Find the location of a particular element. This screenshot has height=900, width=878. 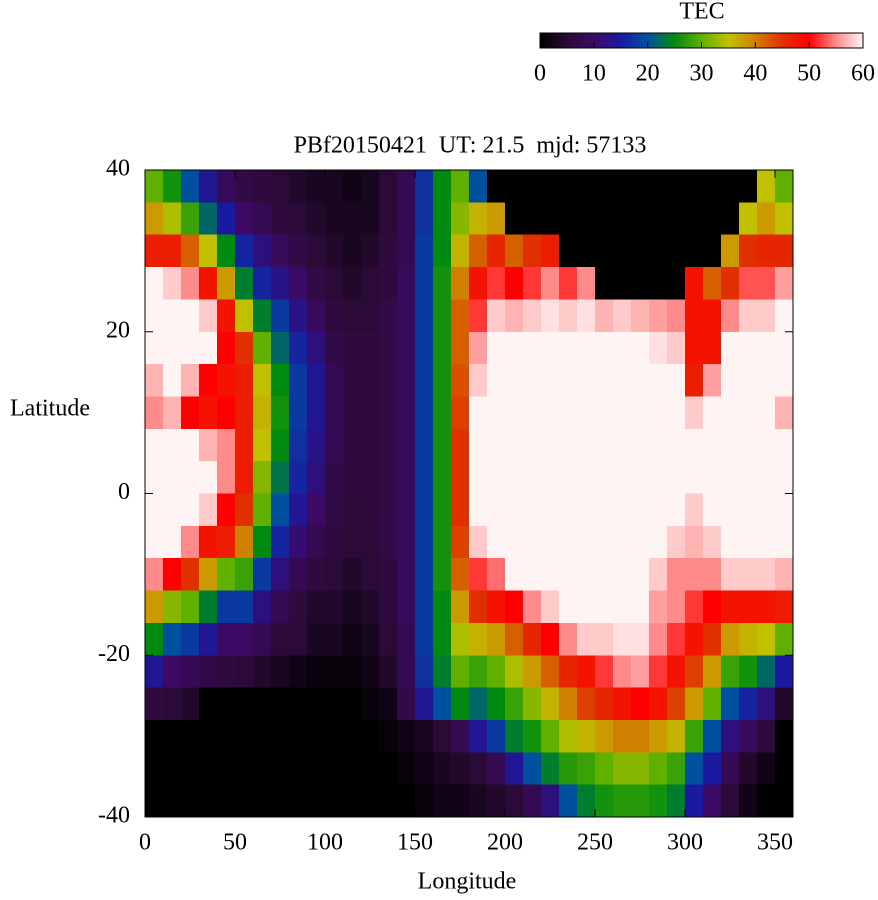

x-axis-label: Longitude is located at coordinates (467, 882).